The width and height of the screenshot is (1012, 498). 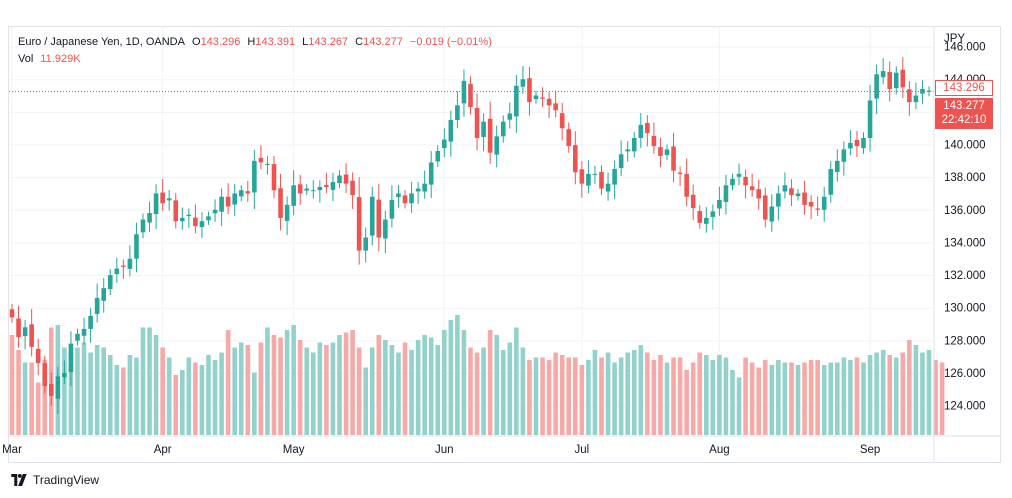 What do you see at coordinates (441, 450) in the screenshot?
I see `time-axis: Mar Apr May Jun Jul Aug Sep` at bounding box center [441, 450].